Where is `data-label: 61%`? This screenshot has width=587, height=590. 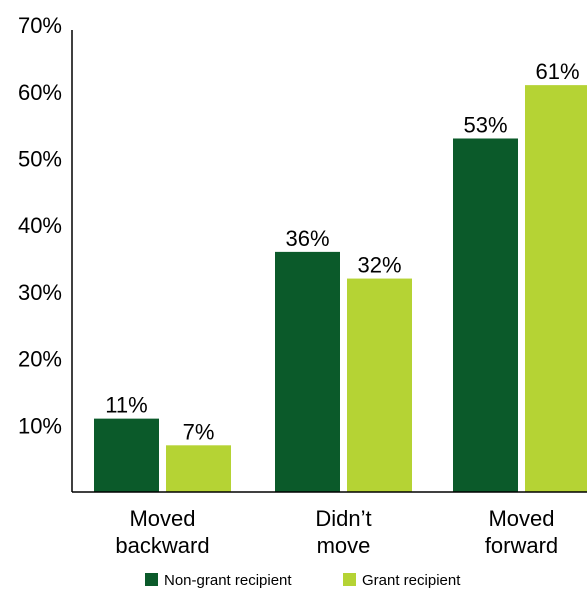
data-label: 61% is located at coordinates (557, 71).